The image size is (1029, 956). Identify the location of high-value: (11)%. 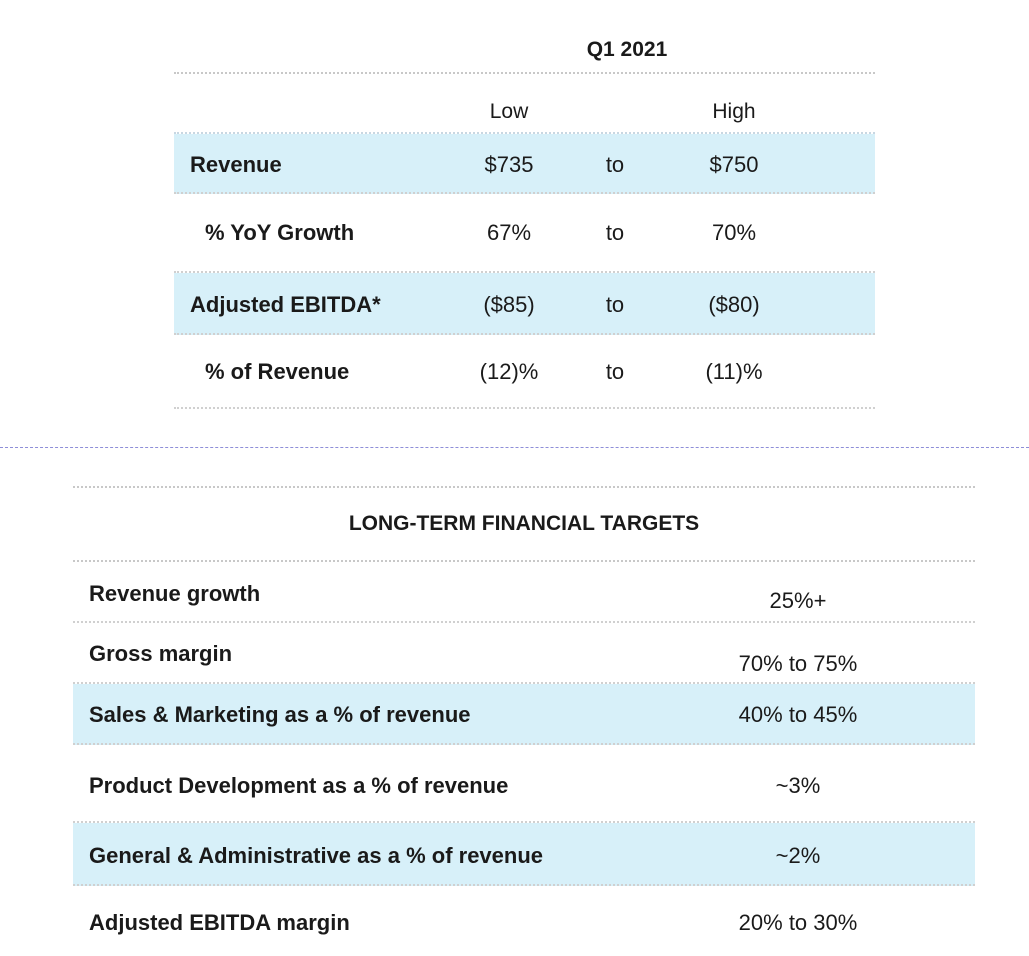
(734, 371).